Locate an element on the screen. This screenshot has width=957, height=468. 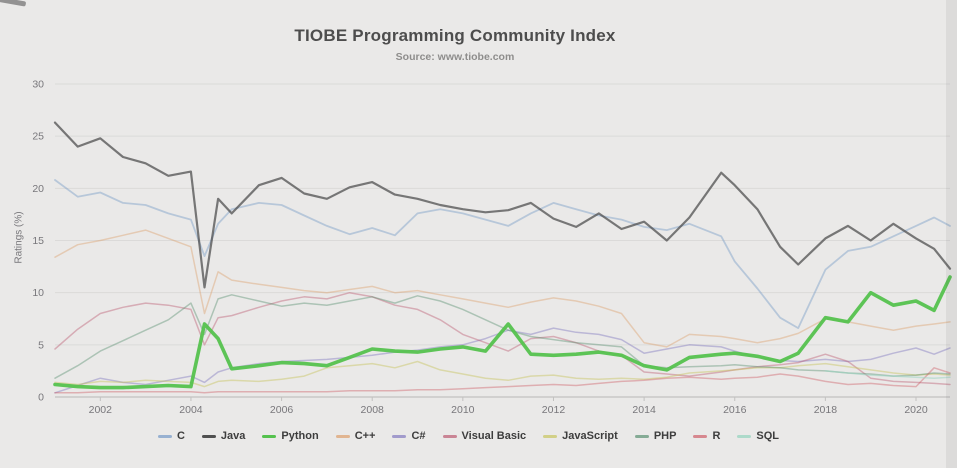
legend-item-python: Python is located at coordinates (290, 436).